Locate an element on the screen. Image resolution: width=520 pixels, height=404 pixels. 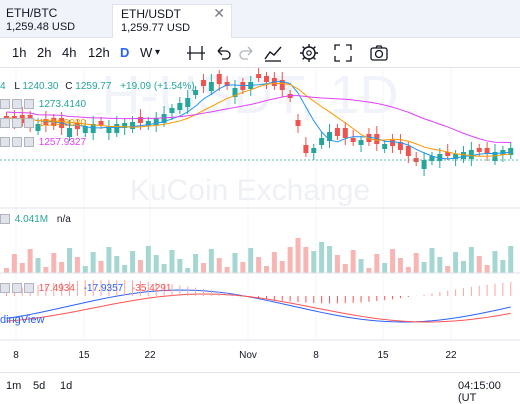
compare-icon is located at coordinates (196, 53).